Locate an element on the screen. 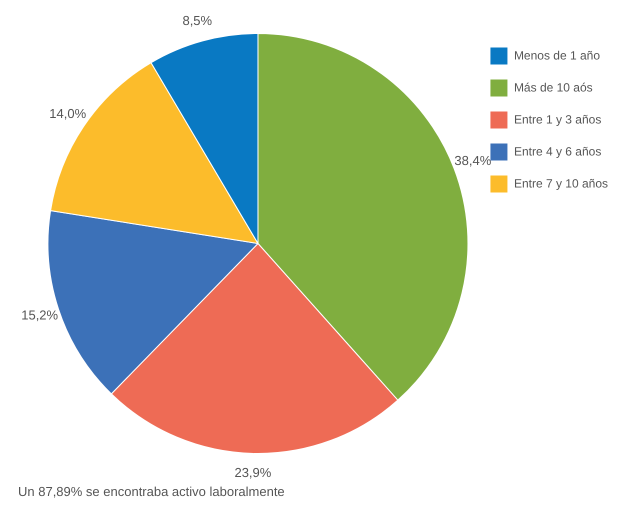 The width and height of the screenshot is (618, 512). legend-label: Más de 10 aós is located at coordinates (553, 87).